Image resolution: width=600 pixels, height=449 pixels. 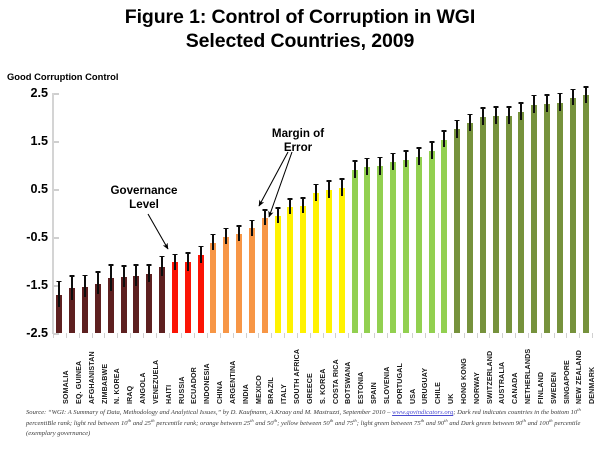 What do you see at coordinates (297, 376) in the screenshot?
I see `x-tick-label: SOUTH AFRICA` at bounding box center [297, 376].